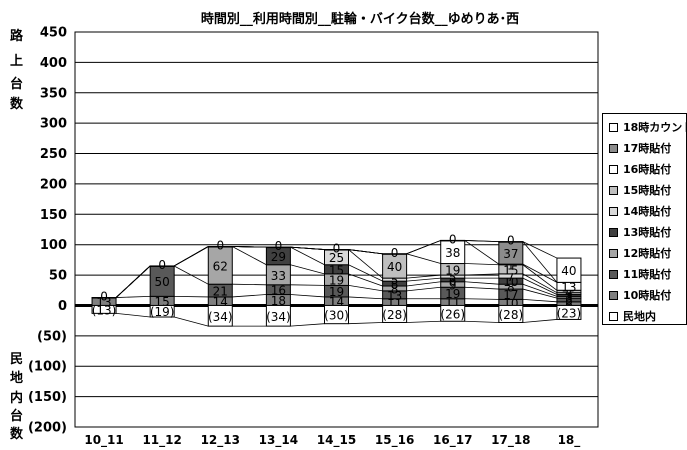 This screenshot has width=687, height=450. I want to click on data-label: 50, so click(162, 282).